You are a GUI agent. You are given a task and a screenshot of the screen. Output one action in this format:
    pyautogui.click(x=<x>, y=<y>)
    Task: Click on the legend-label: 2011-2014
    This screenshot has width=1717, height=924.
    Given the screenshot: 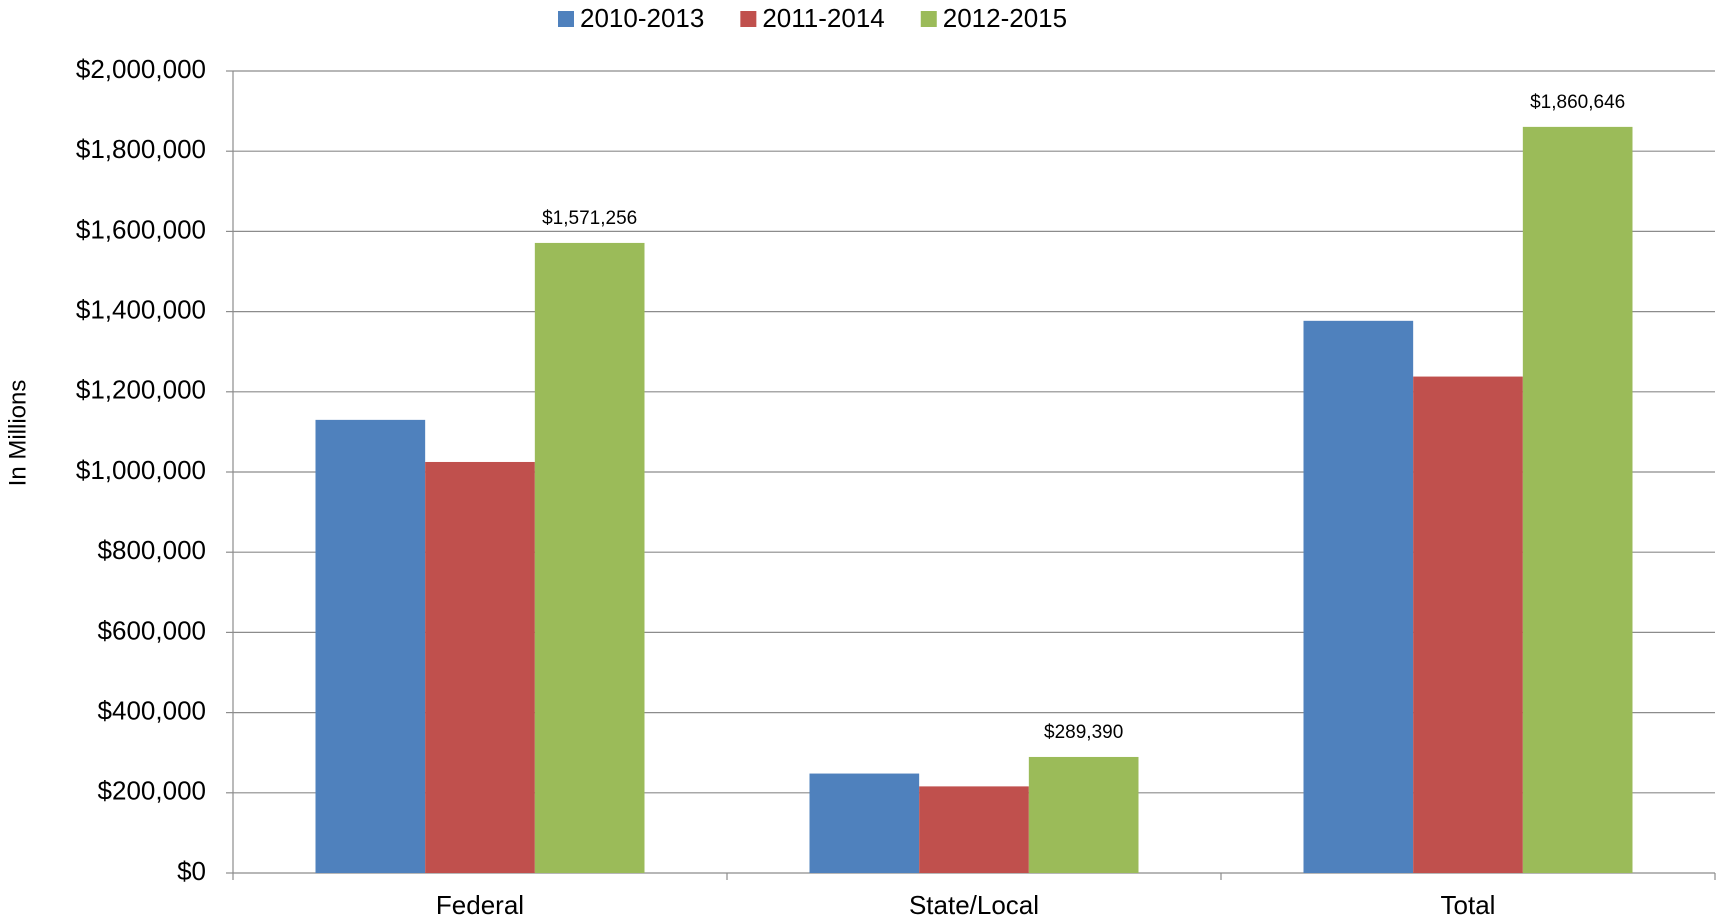 What is the action you would take?
    pyautogui.click(x=823, y=18)
    